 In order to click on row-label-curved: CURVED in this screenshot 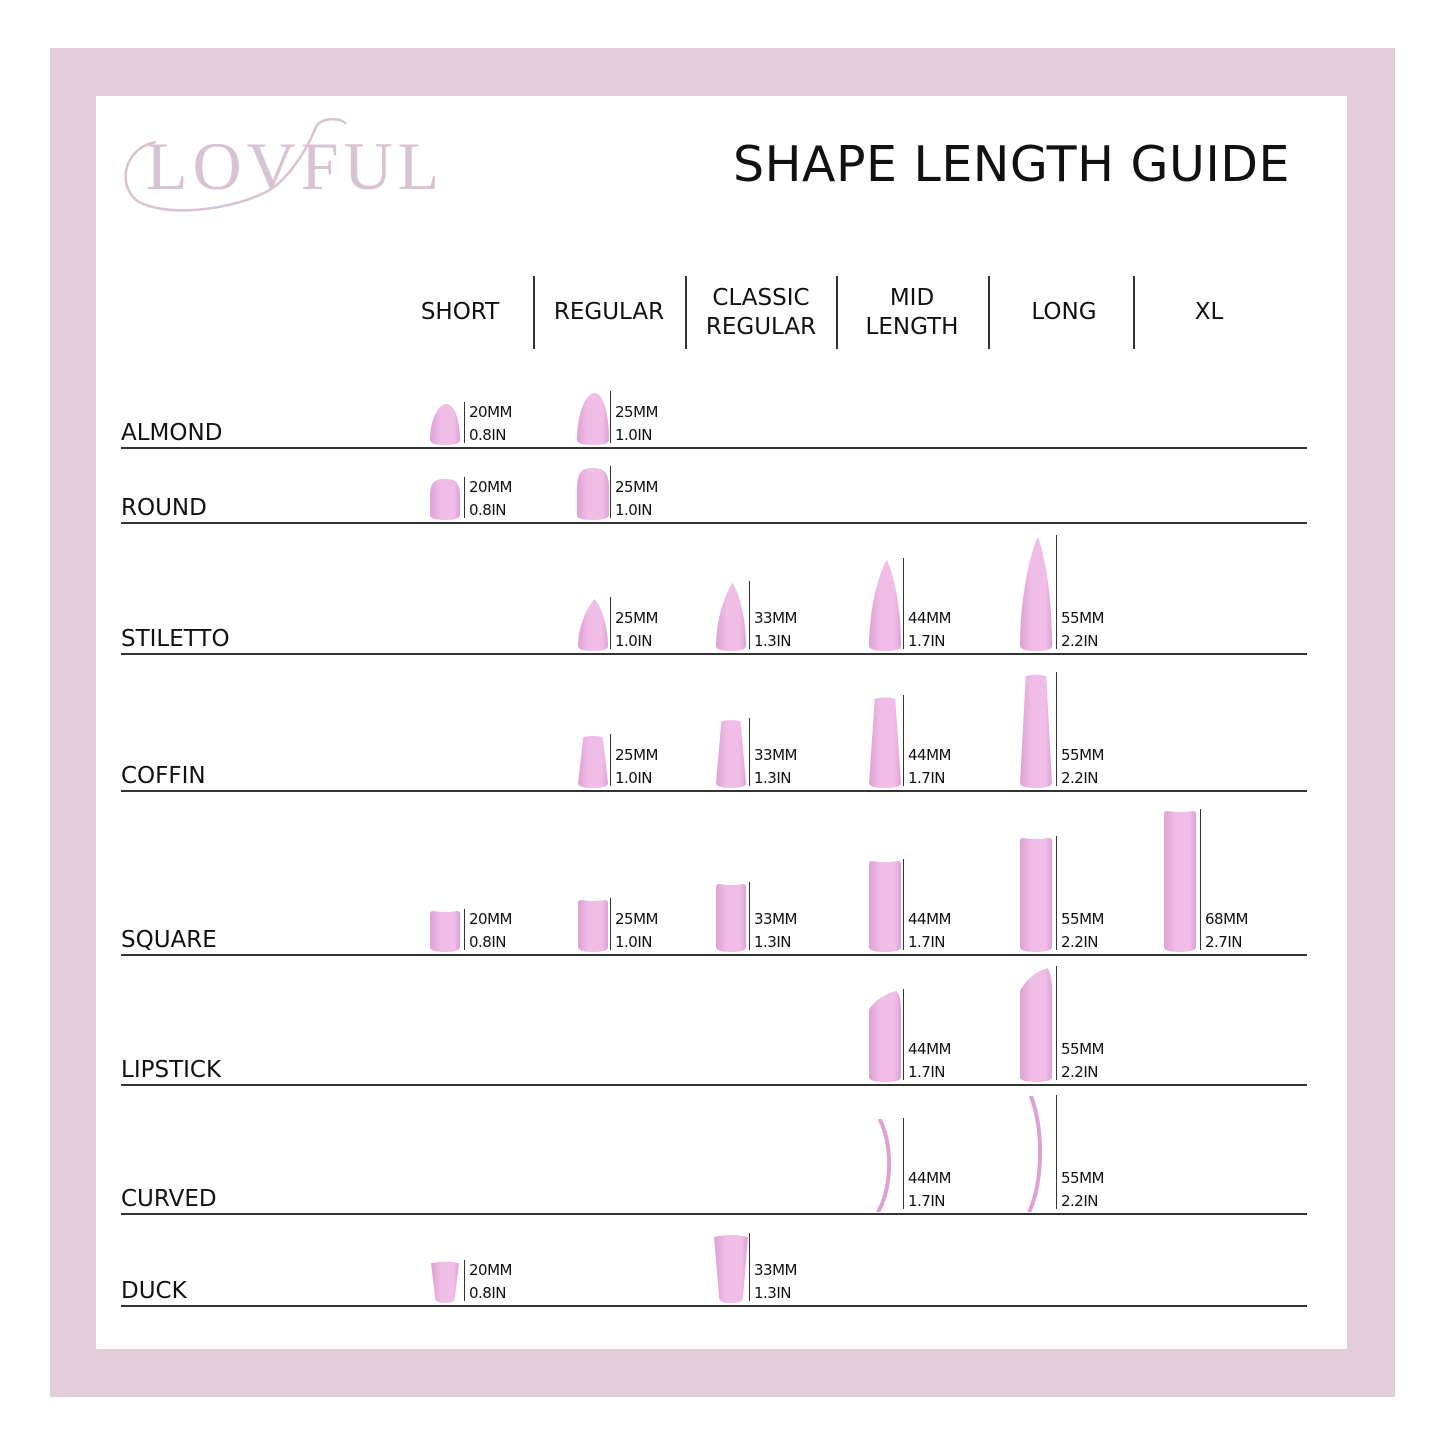, I will do `click(169, 1199)`.